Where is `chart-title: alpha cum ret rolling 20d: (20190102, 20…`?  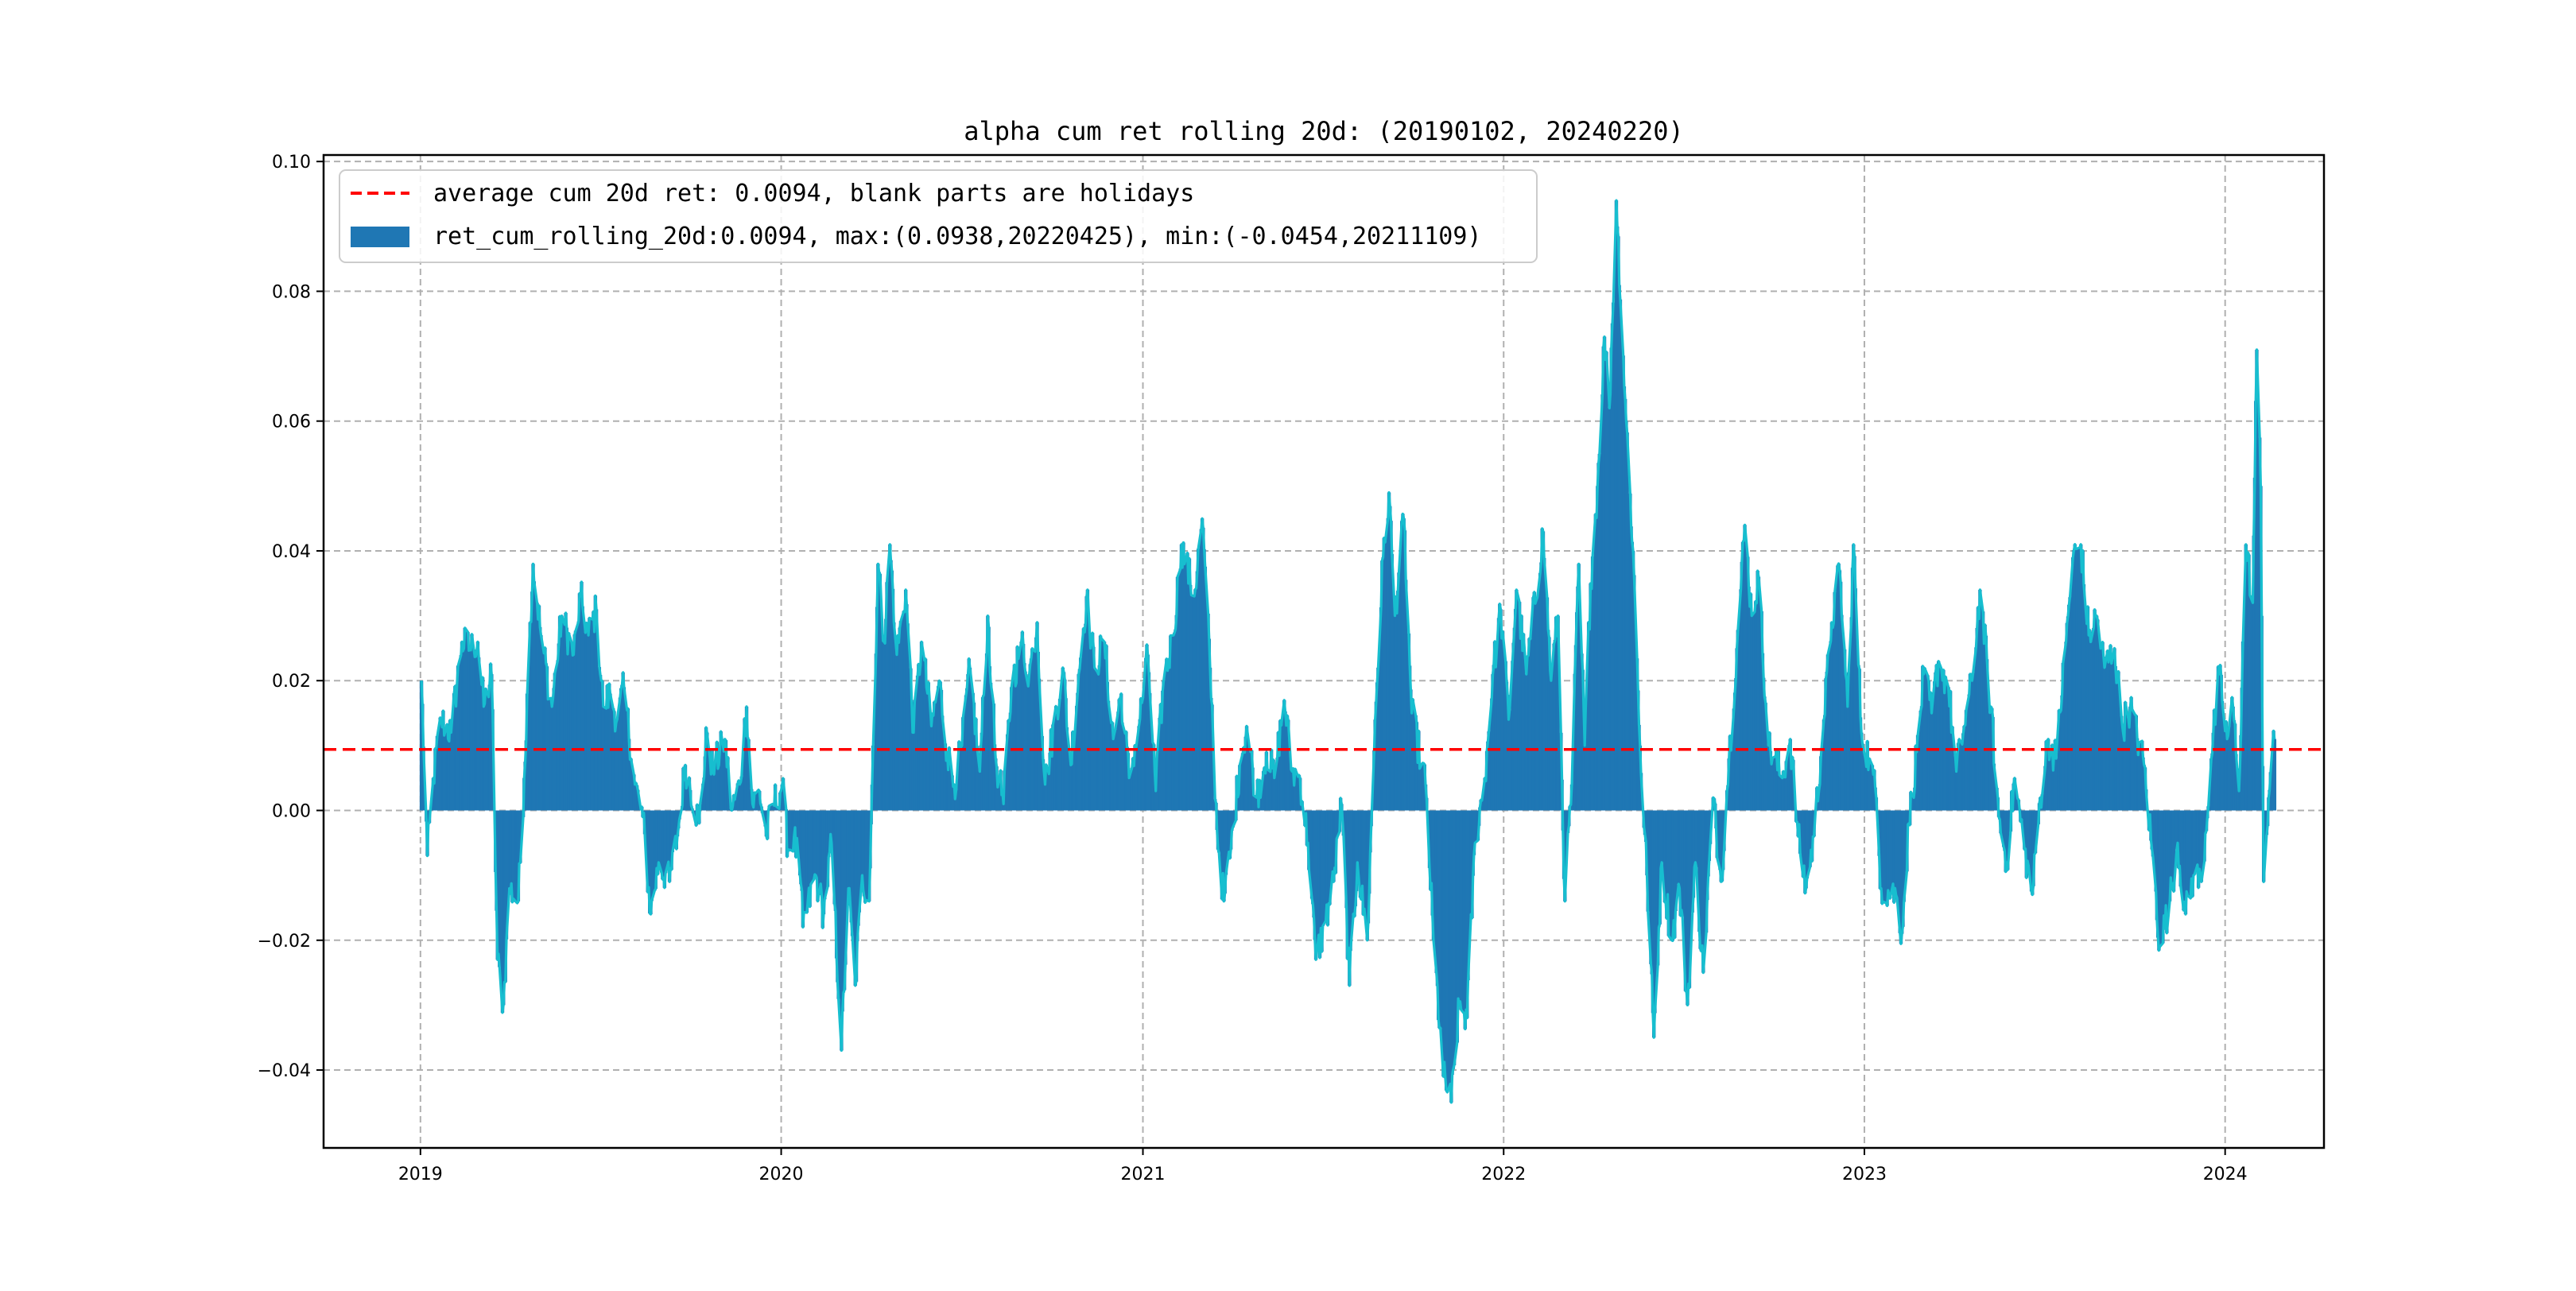
chart-title: alpha cum ret rolling 20d: (20190102, 20… is located at coordinates (1324, 131).